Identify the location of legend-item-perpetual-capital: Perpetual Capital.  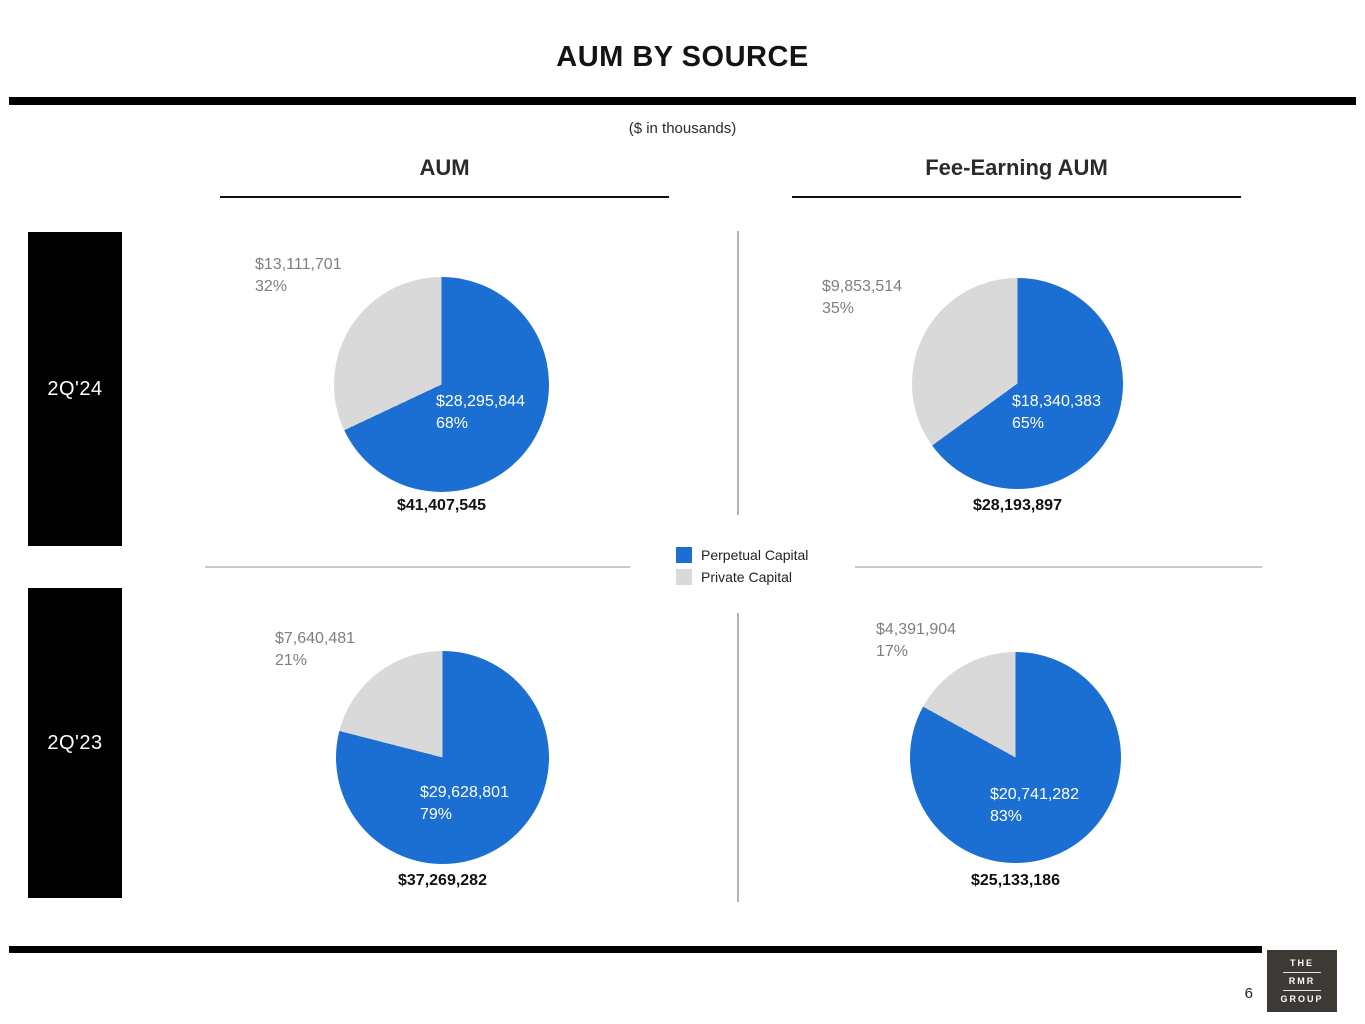
(742, 555).